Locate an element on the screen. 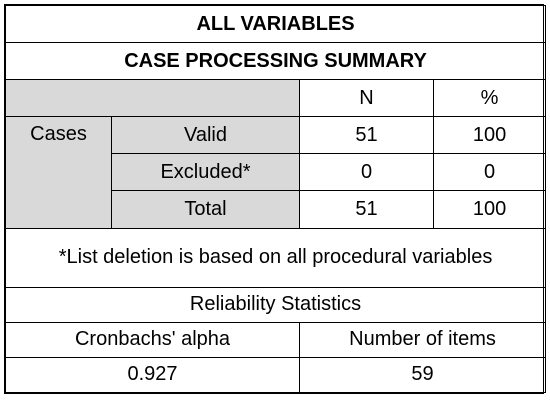  cases-label: Cases is located at coordinates (58, 172).